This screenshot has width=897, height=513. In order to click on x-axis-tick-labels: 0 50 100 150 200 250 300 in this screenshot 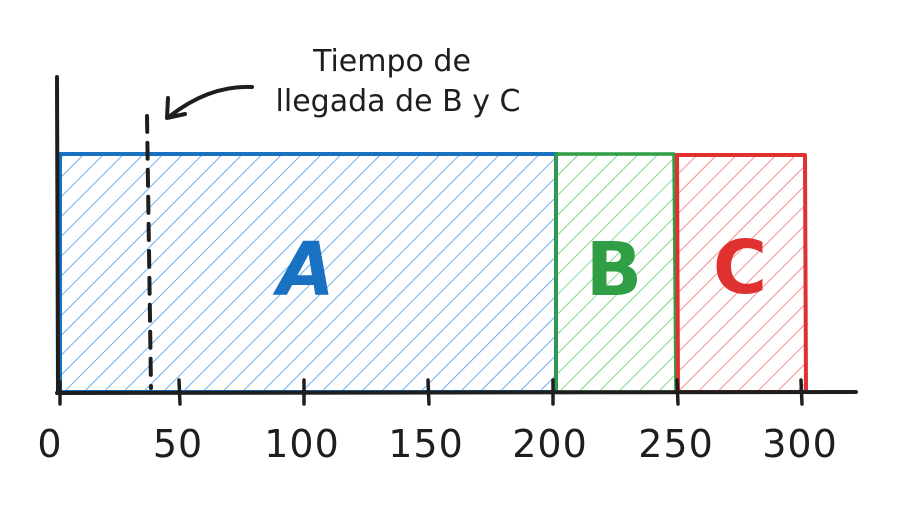, I will do `click(437, 444)`.